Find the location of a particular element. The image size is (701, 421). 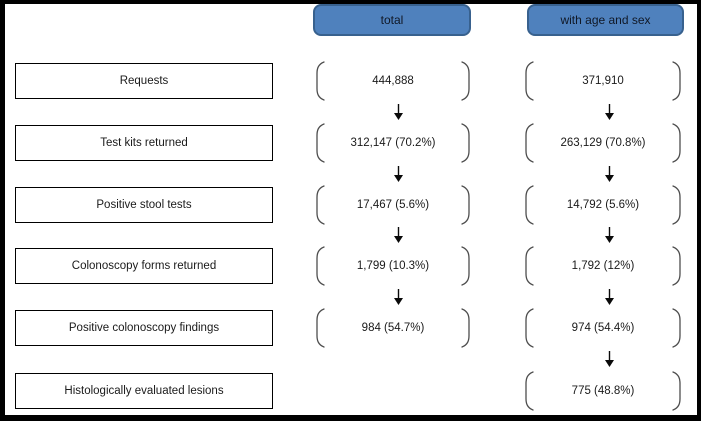

value-text: 263,129 (70.8%) is located at coordinates (603, 143).